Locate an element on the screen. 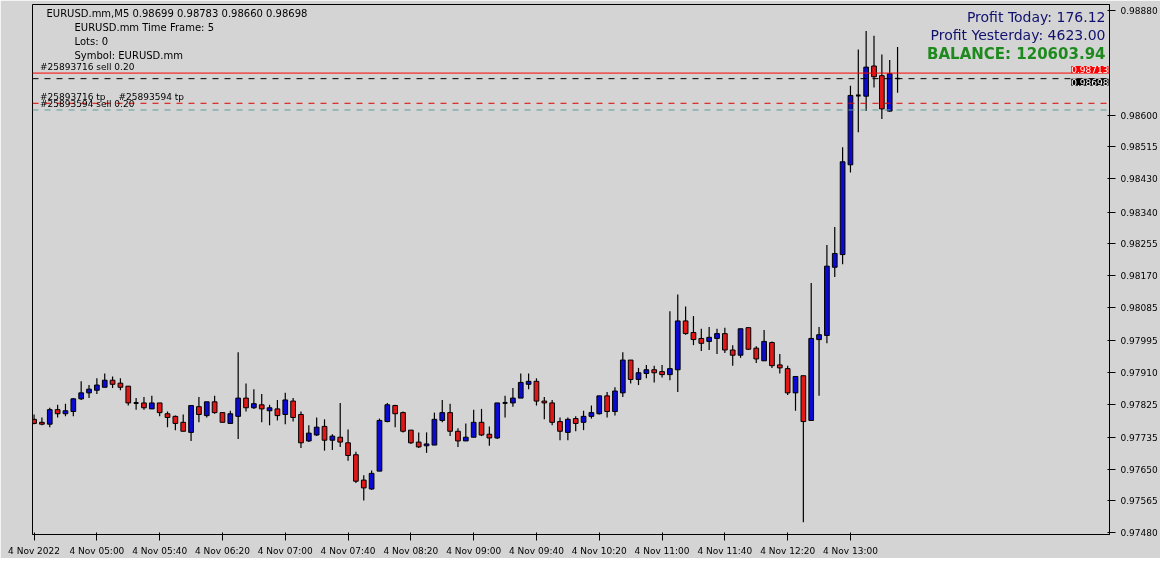 This screenshot has height=563, width=1168. x-tick-label: 4 Nov 09:40 is located at coordinates (536, 550).